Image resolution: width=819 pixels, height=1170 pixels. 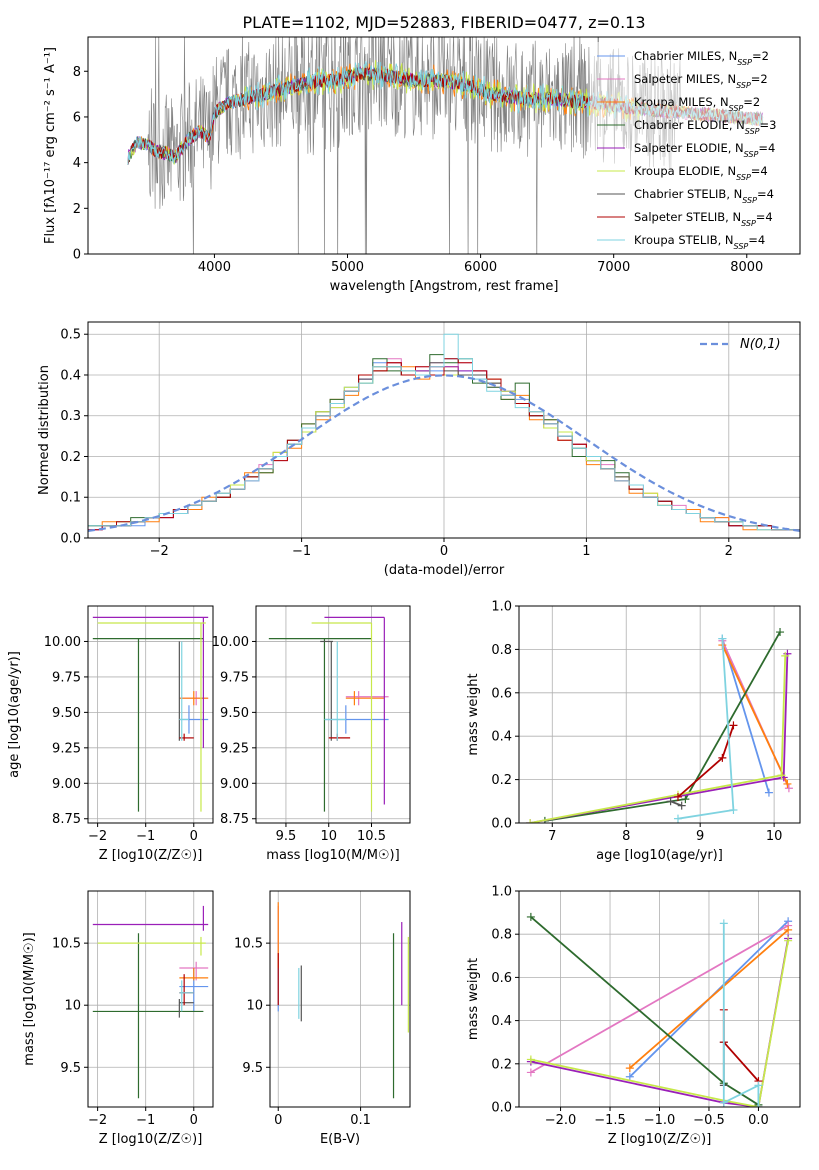 What do you see at coordinates (759, 79) in the screenshot?
I see `legend-entry-number: =2` at bounding box center [759, 79].